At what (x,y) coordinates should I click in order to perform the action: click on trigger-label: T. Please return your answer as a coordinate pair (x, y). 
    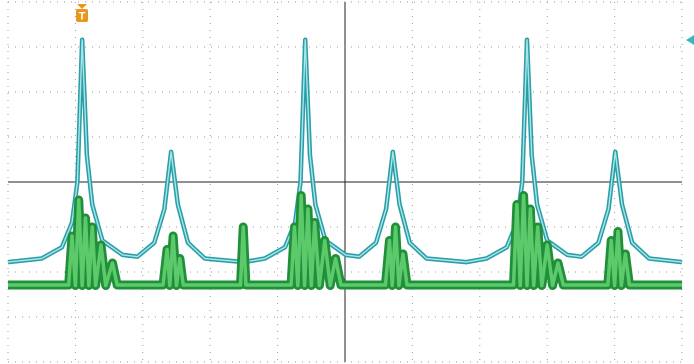
    Looking at the image, I should click on (82, 16).